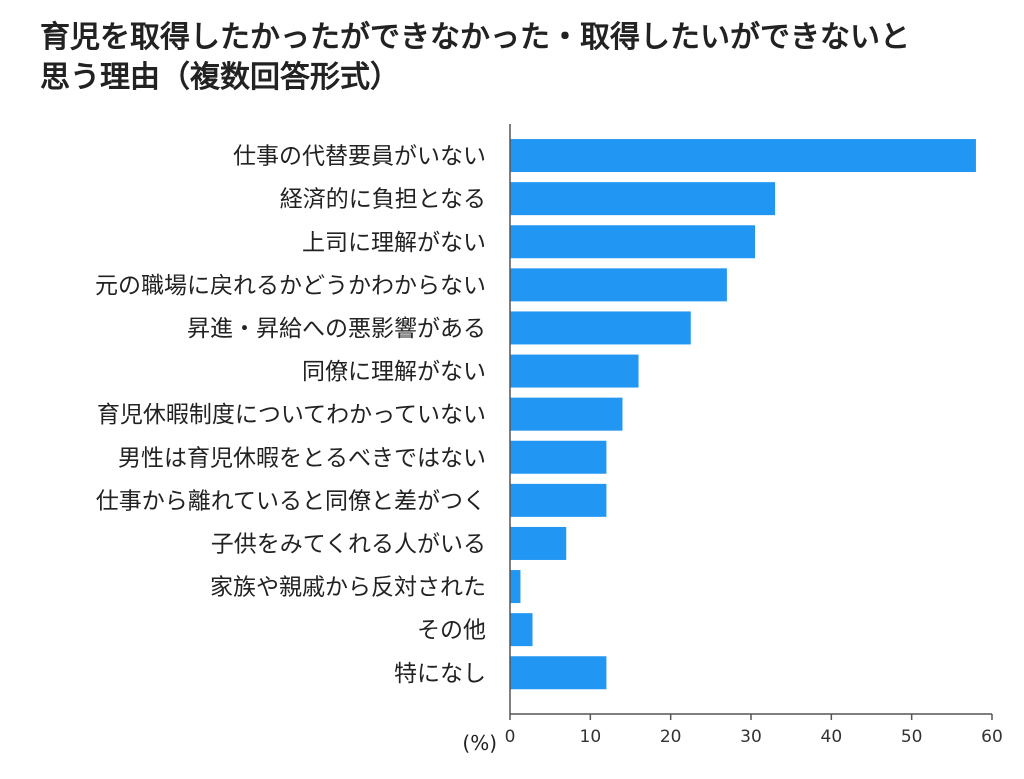 This screenshot has width=1024, height=779. I want to click on category-label: 仕事から離れていると同僚と差がつく, so click(291, 501).